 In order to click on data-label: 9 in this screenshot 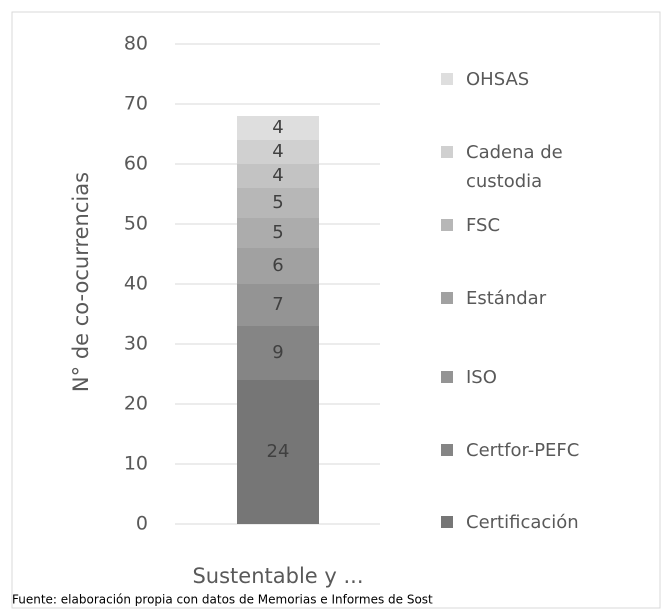, I will do `click(277, 352)`.